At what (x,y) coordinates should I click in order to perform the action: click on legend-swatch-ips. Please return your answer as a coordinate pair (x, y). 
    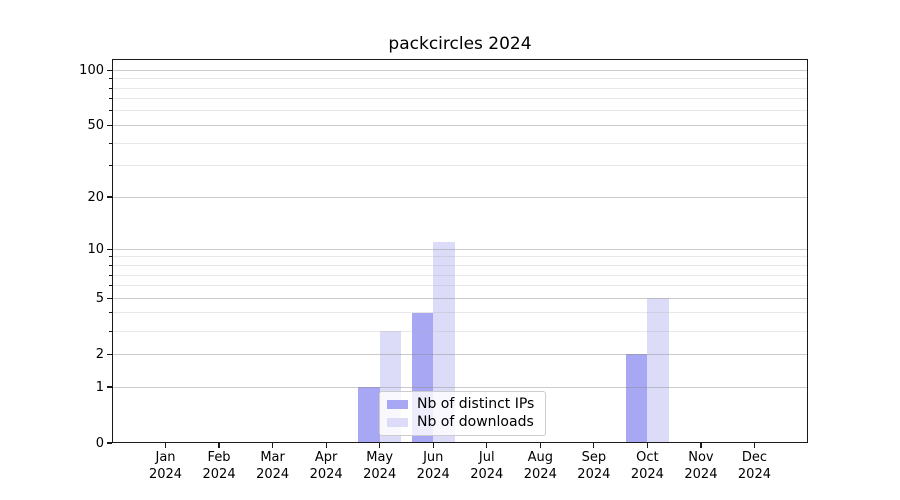
    Looking at the image, I should click on (397, 404).